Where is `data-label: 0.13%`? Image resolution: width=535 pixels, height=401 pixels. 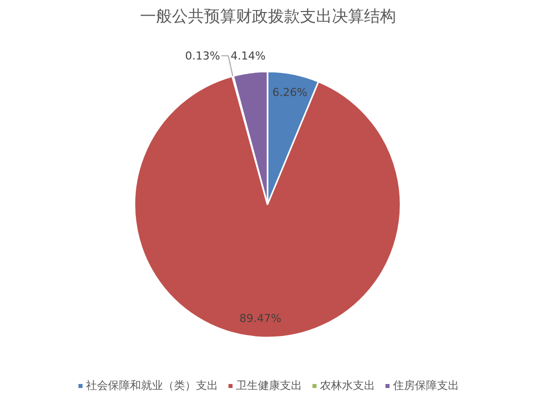
data-label: 0.13% is located at coordinates (202, 55).